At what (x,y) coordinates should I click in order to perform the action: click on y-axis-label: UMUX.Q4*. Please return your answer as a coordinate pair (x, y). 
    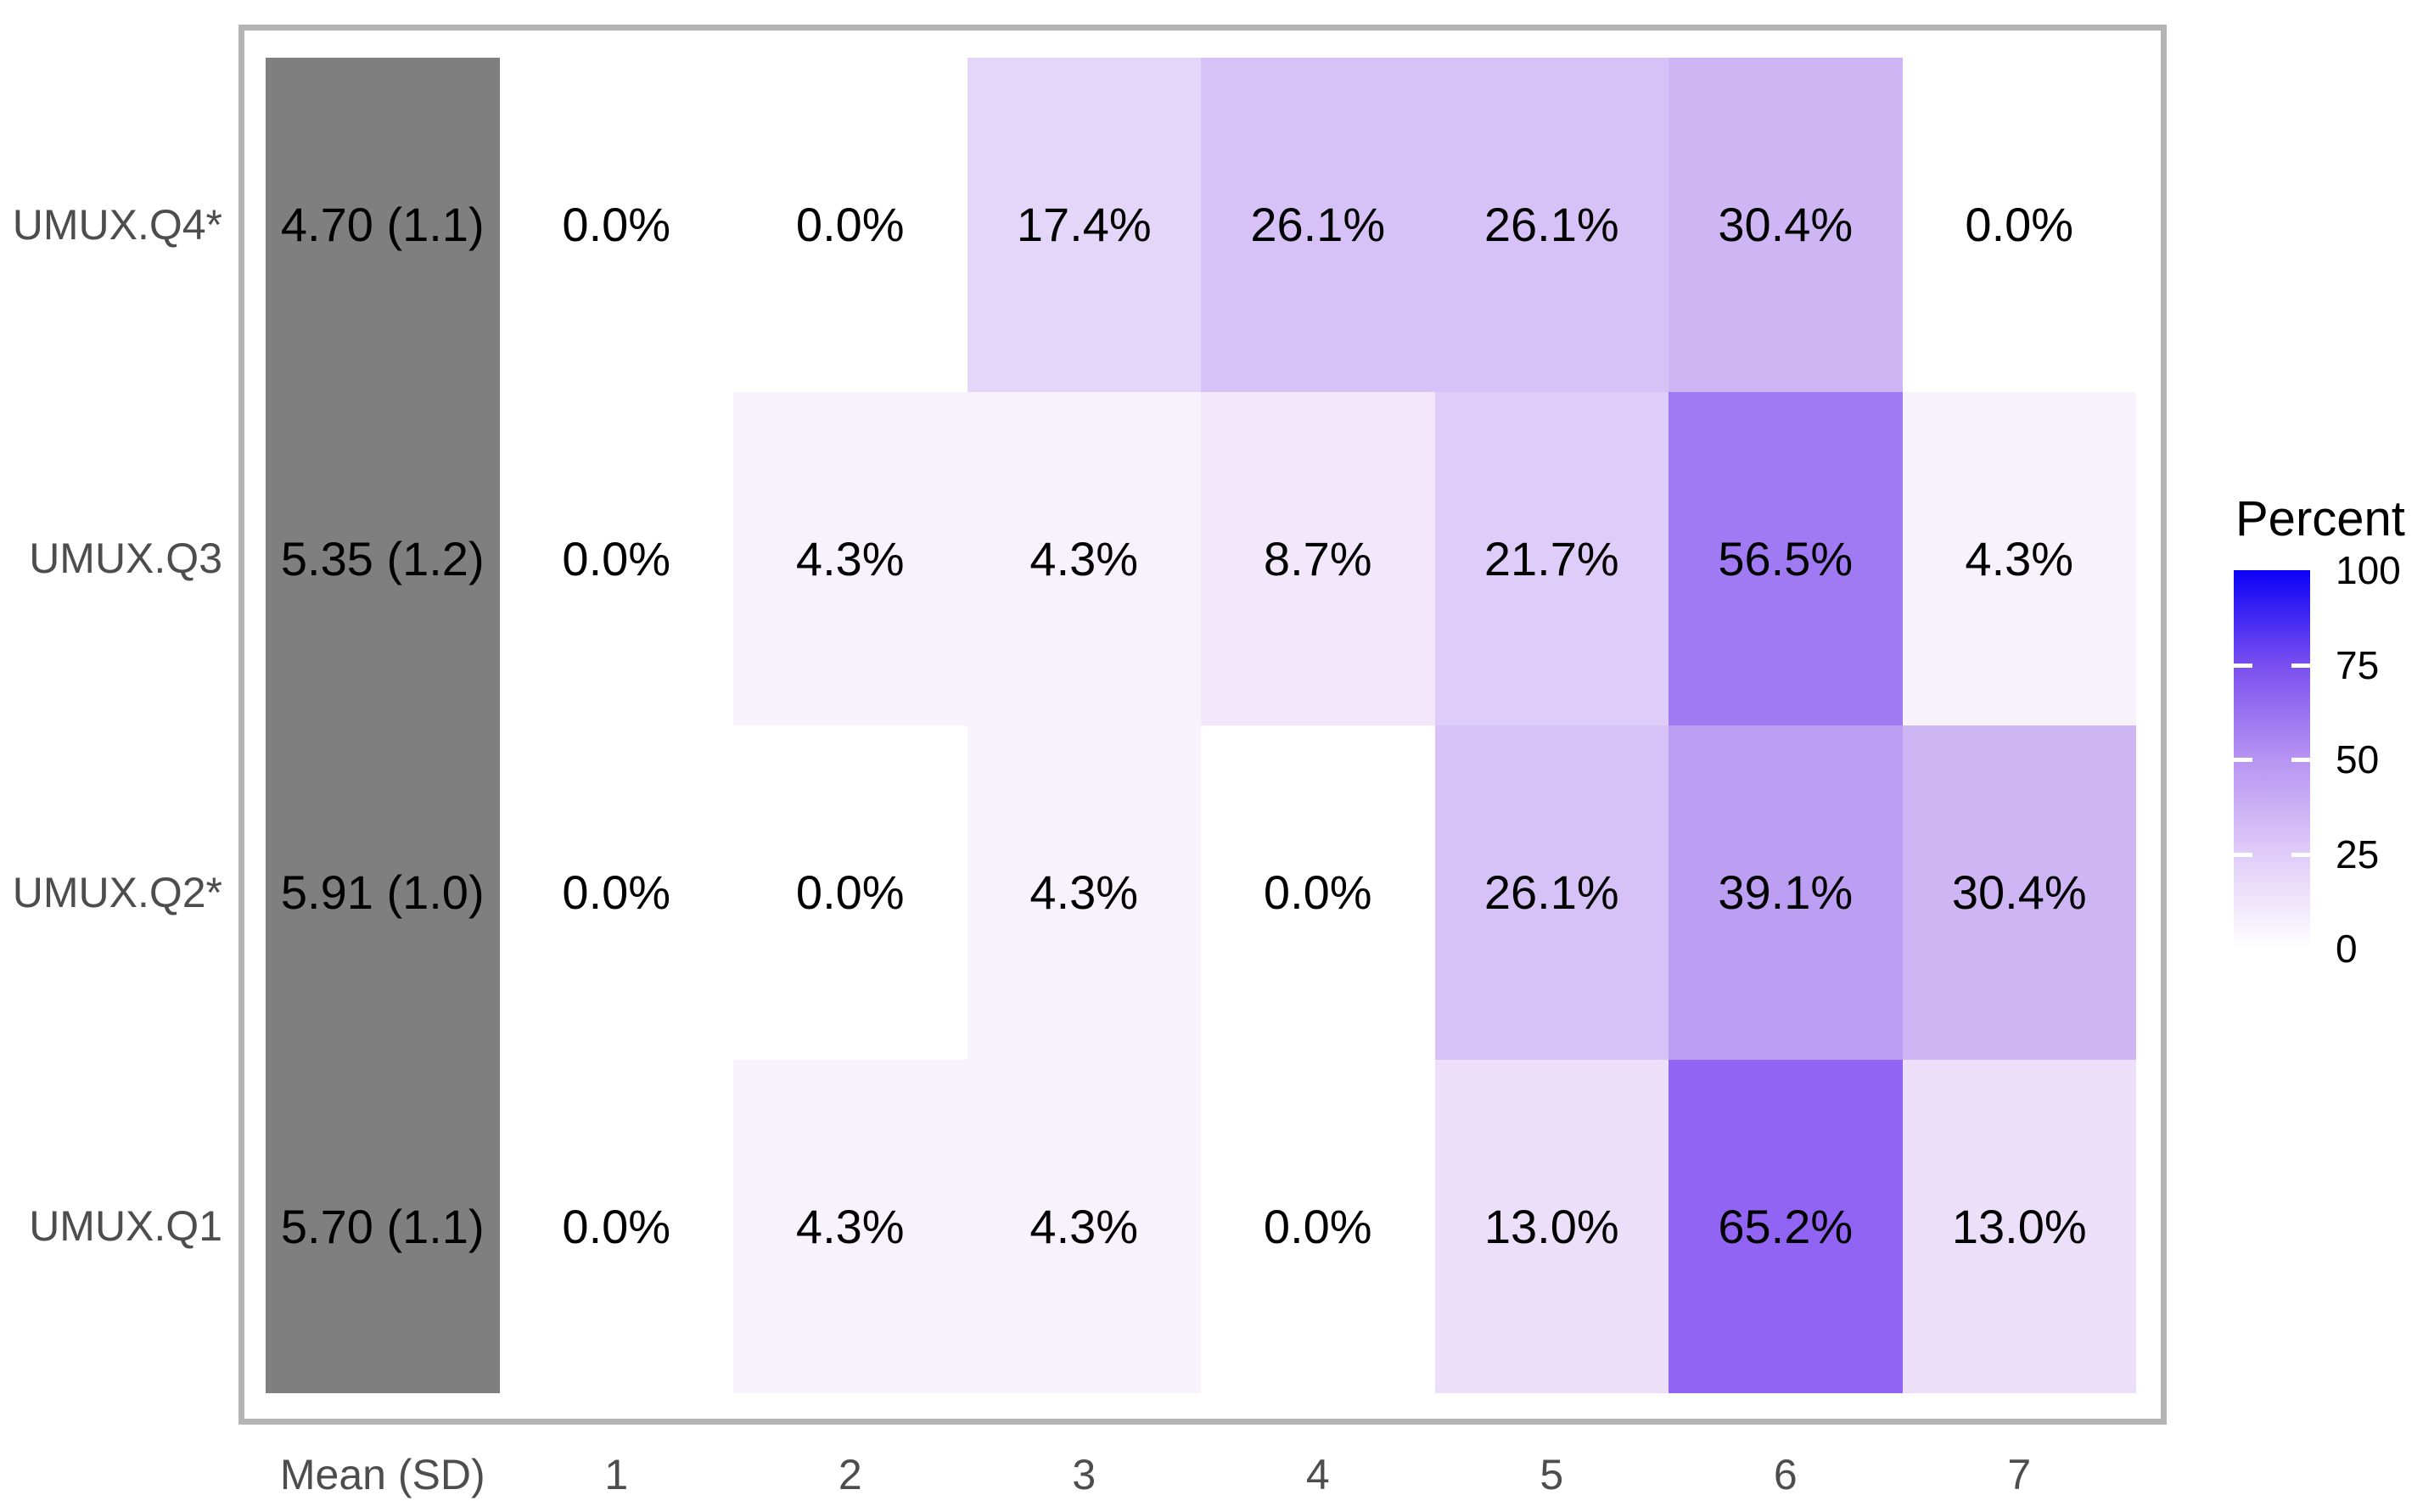
    Looking at the image, I should click on (117, 224).